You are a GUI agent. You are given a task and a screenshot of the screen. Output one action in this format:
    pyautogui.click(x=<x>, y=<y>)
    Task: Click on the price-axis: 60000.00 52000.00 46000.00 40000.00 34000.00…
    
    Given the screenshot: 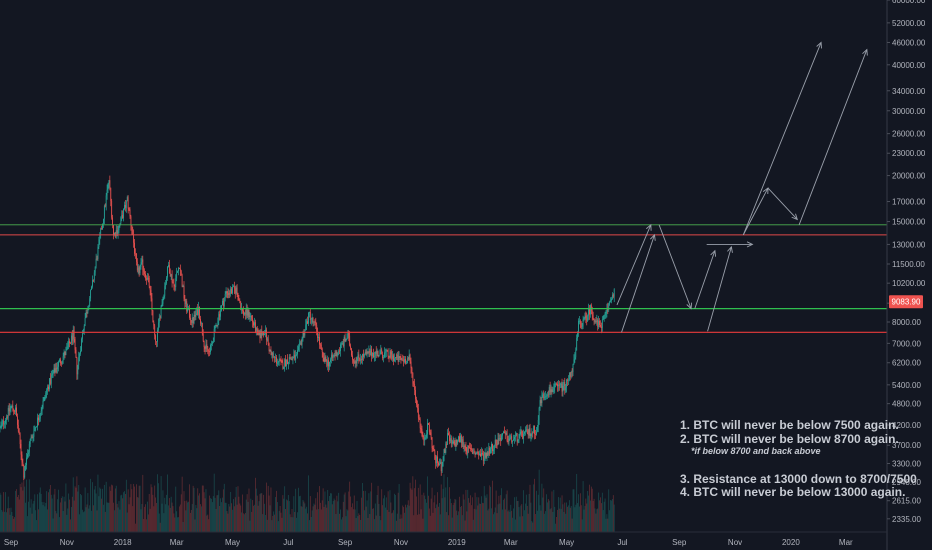 What is the action you would take?
    pyautogui.click(x=906, y=262)
    